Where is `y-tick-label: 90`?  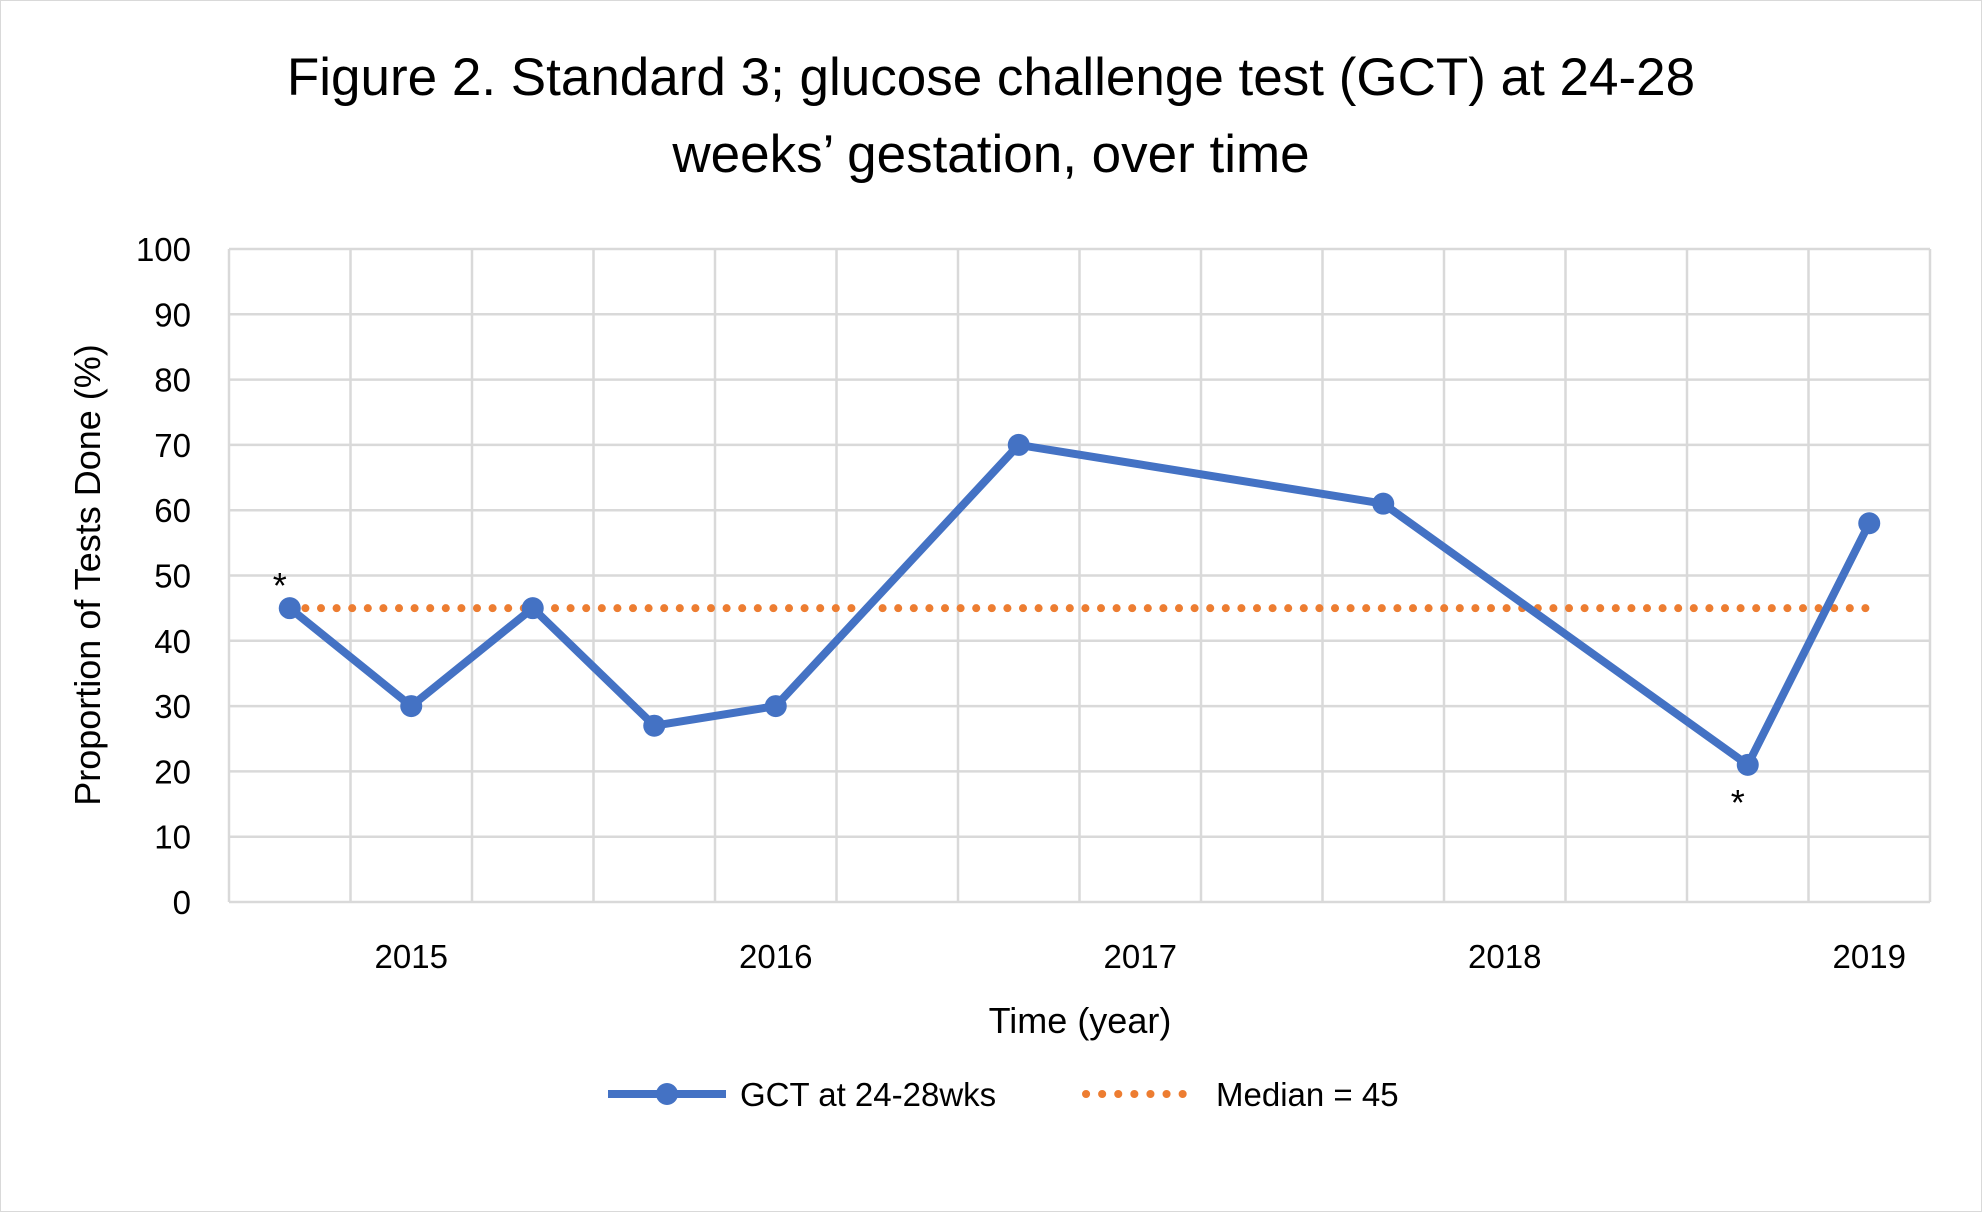
y-tick-label: 90 is located at coordinates (172, 314).